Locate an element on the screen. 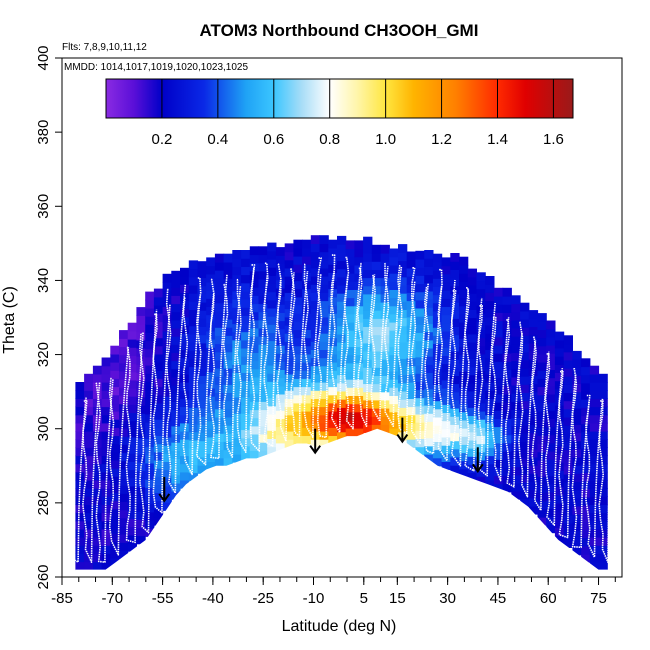 The height and width of the screenshot is (650, 650). flights-note: Flts: 7,8,9,10,11,12 is located at coordinates (104, 47).